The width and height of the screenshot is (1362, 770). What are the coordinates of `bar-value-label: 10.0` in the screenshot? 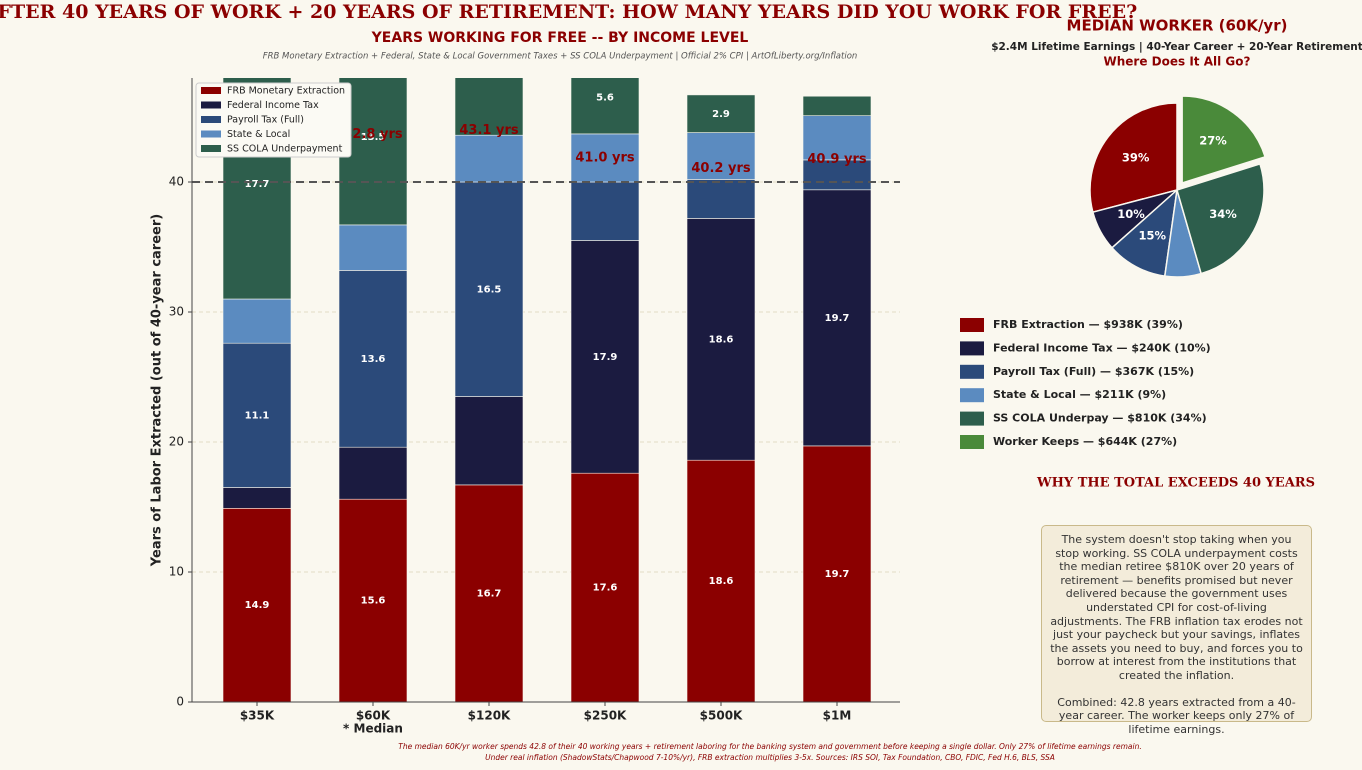 It's located at (489, 70).